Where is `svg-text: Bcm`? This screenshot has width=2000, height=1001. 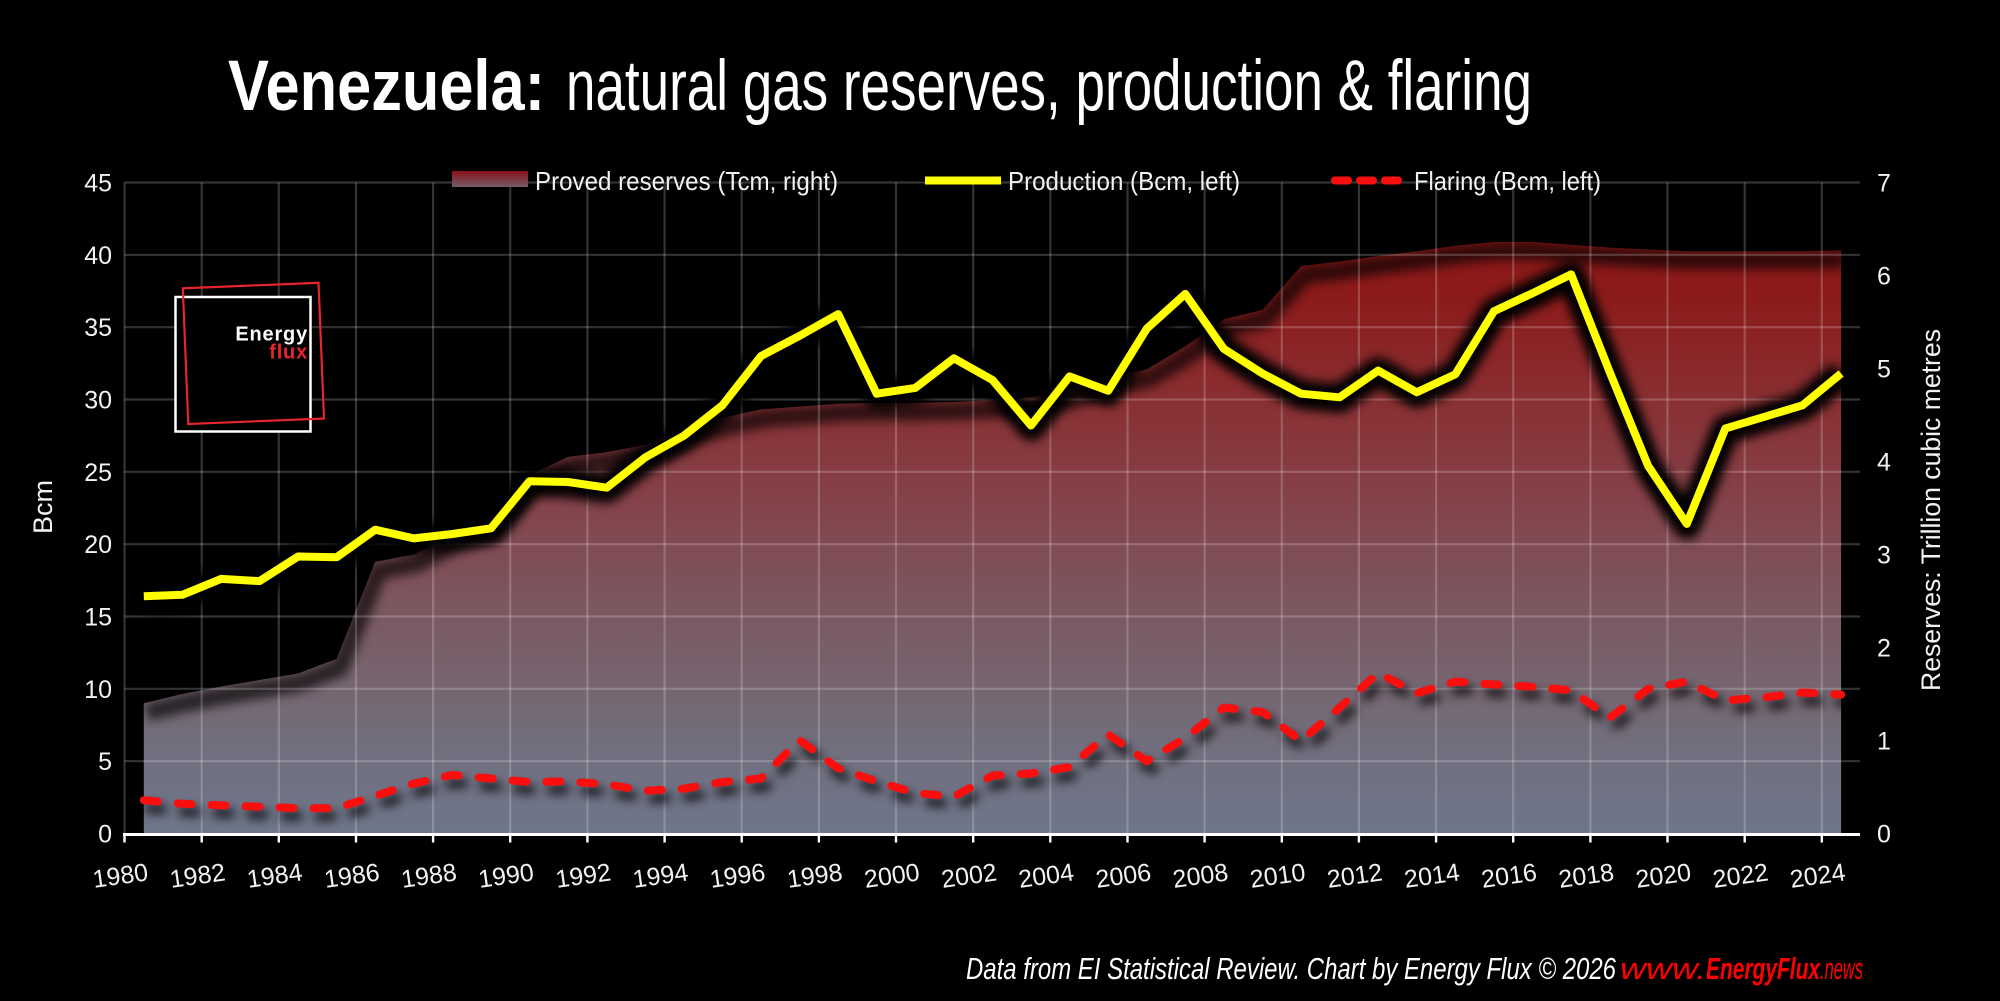 svg-text: Bcm is located at coordinates (43, 507).